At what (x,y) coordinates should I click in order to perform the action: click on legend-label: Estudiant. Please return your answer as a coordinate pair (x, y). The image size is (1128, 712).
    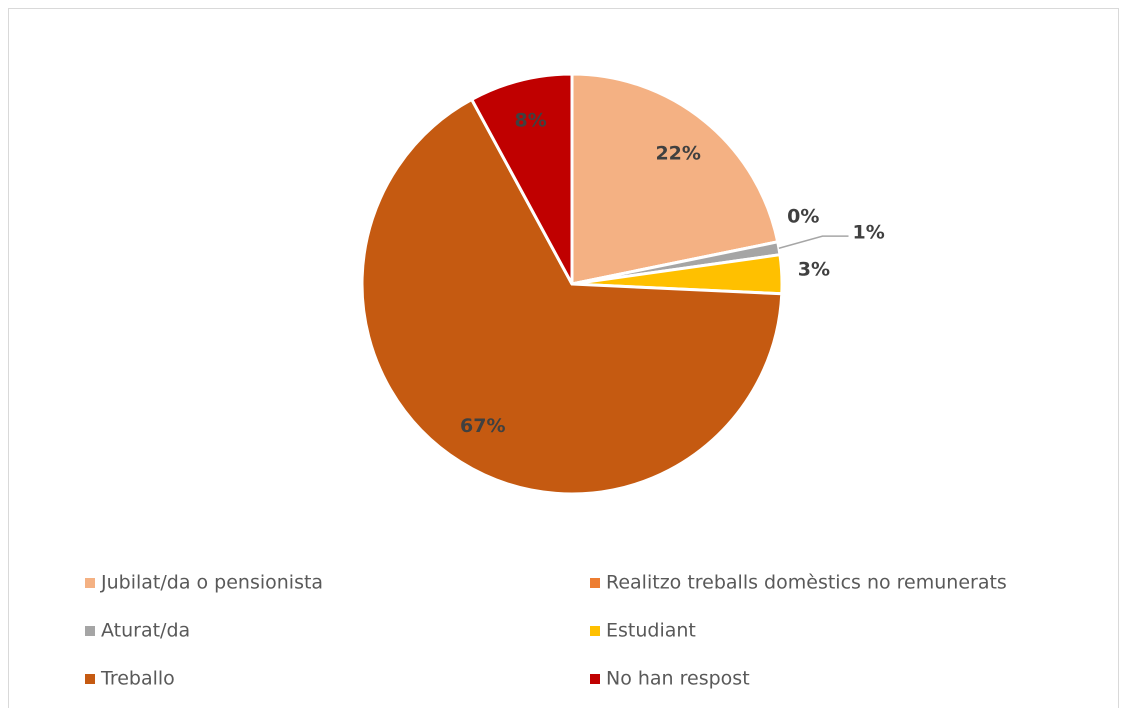
    Looking at the image, I should click on (651, 631).